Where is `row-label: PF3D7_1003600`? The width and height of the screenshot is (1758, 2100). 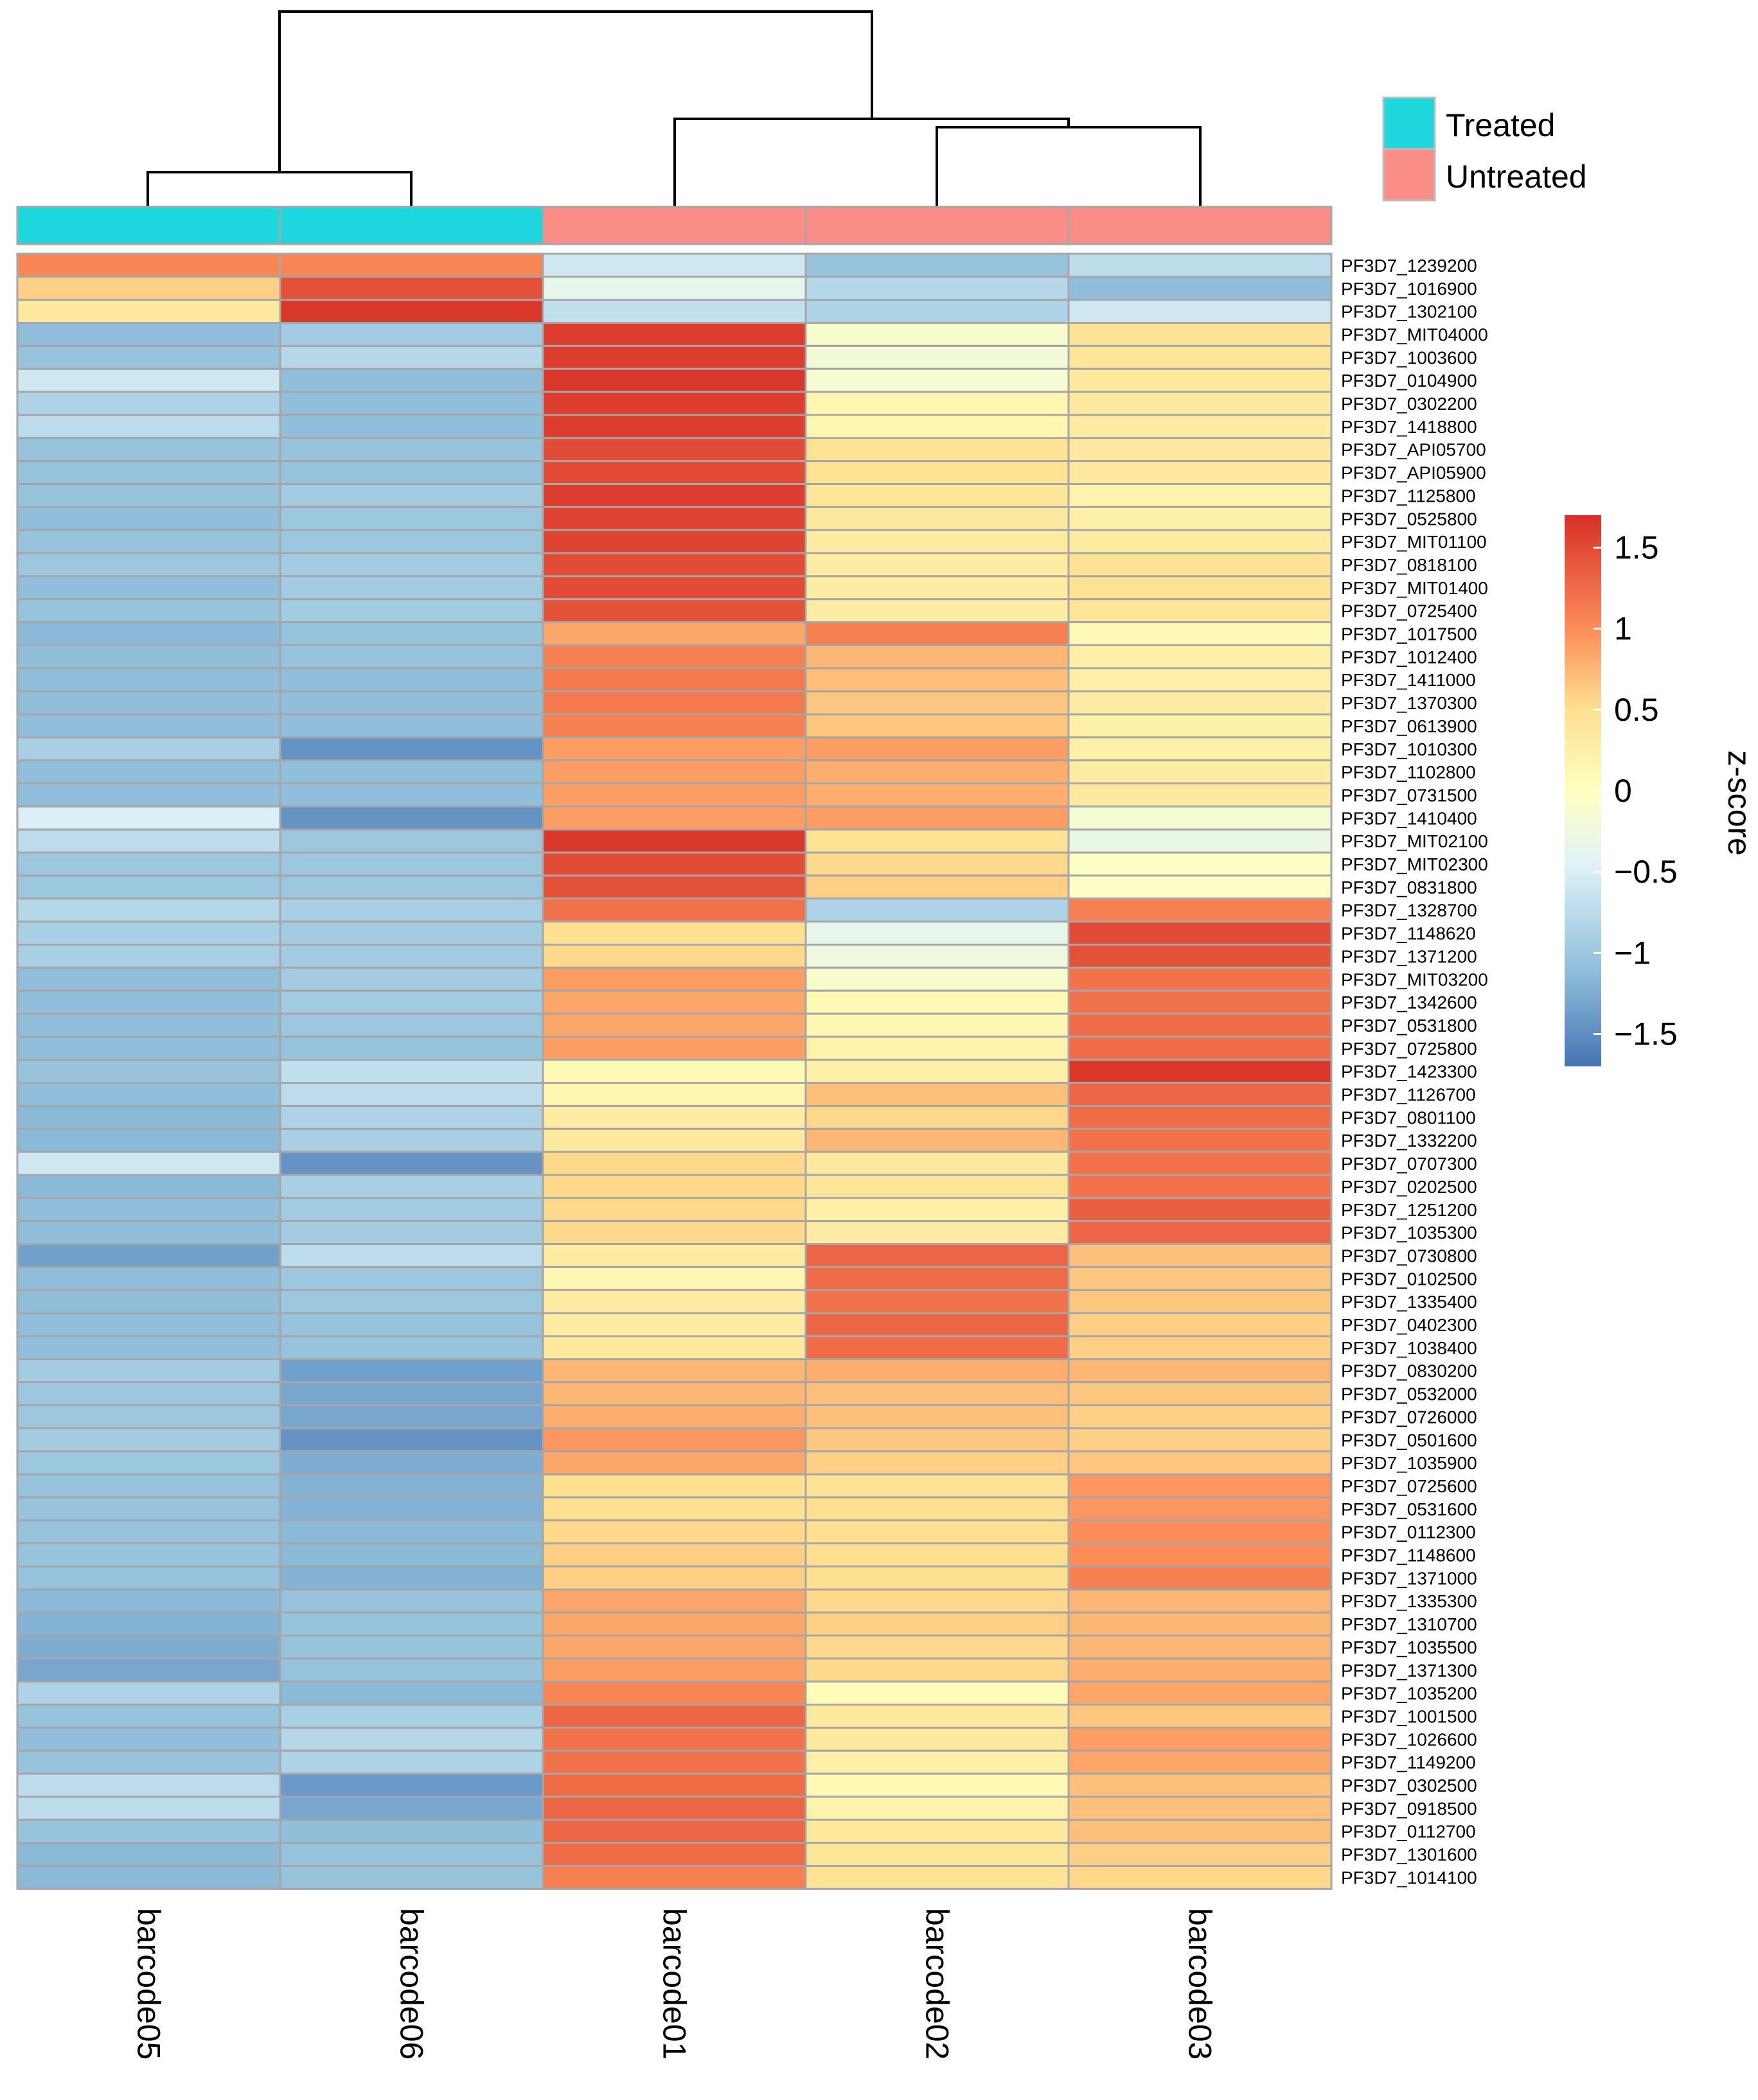 row-label: PF3D7_1003600 is located at coordinates (1409, 357).